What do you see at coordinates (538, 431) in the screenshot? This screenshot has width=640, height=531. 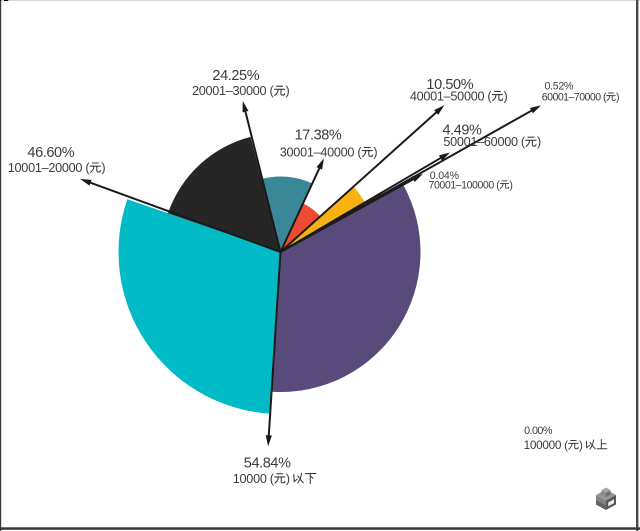 I see `svg-text: 0.00%` at bounding box center [538, 431].